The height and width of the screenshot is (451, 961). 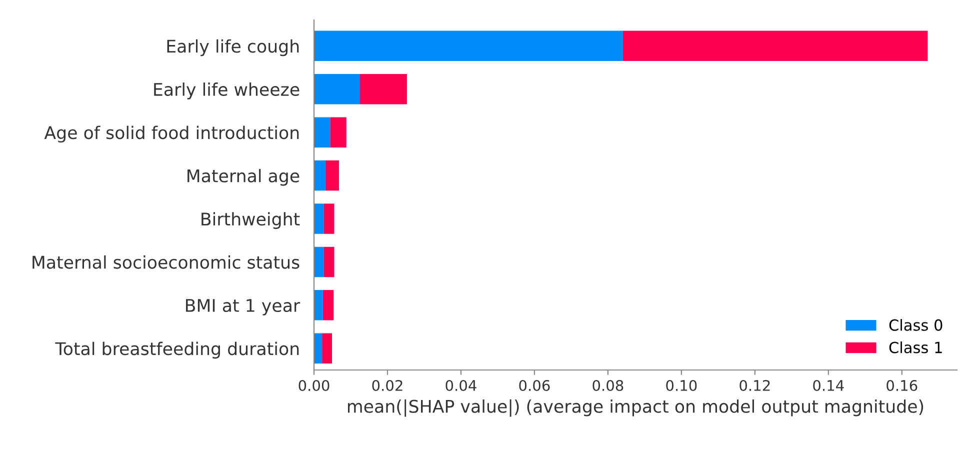 I want to click on y-tick-label: Maternal socioeconomic status, so click(x=166, y=262).